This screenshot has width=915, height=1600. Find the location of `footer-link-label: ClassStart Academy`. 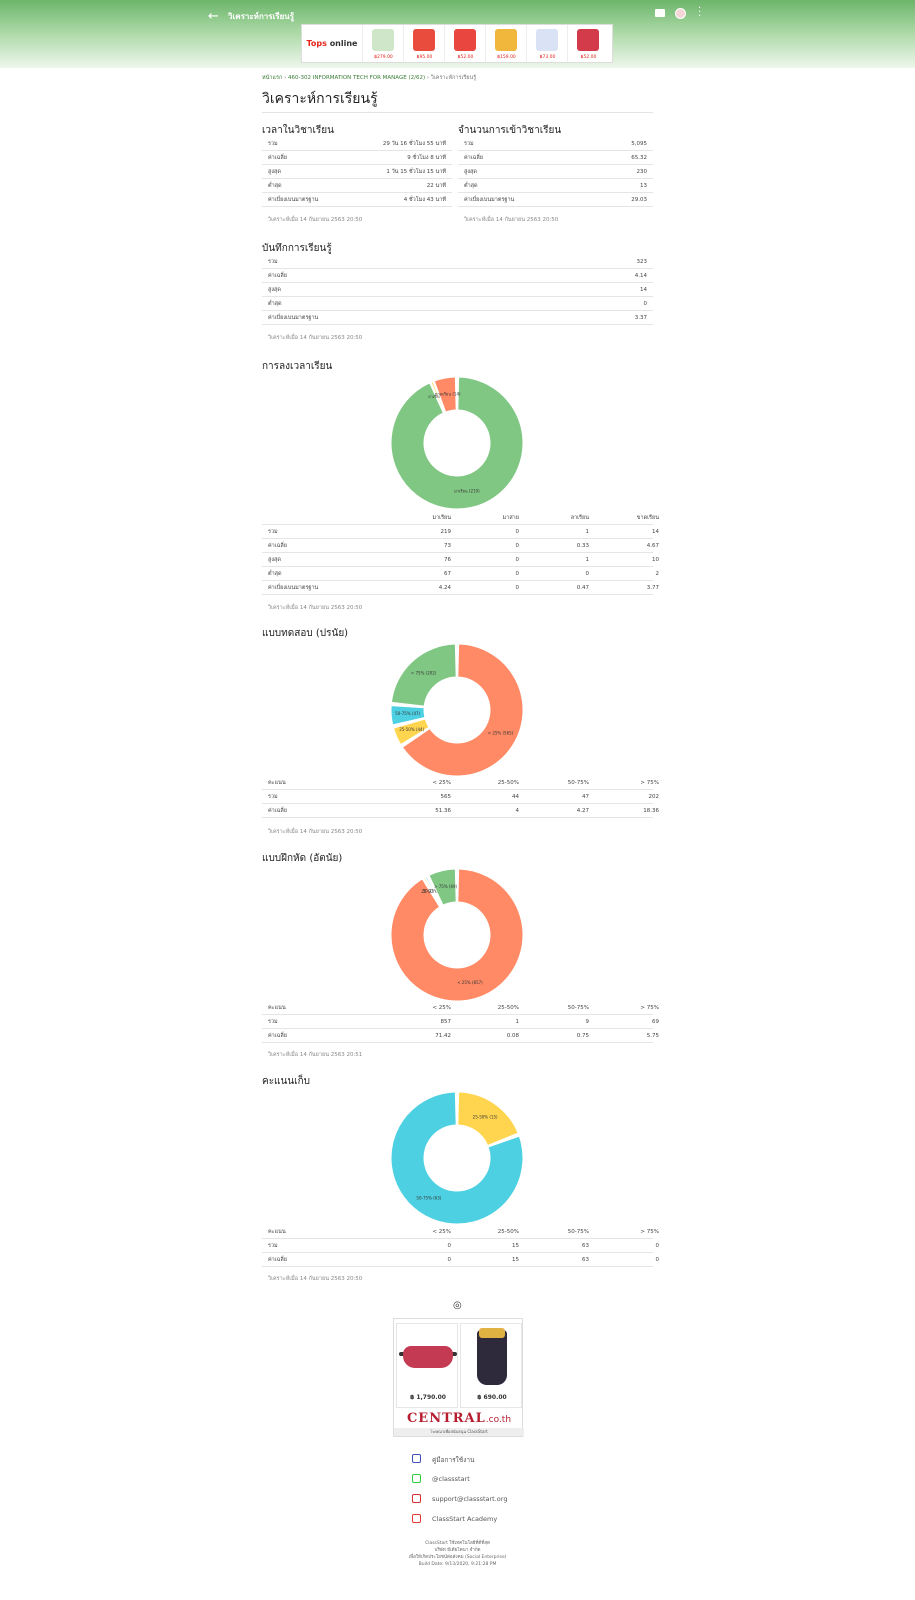

footer-link-label: ClassStart Academy is located at coordinates (465, 1519).